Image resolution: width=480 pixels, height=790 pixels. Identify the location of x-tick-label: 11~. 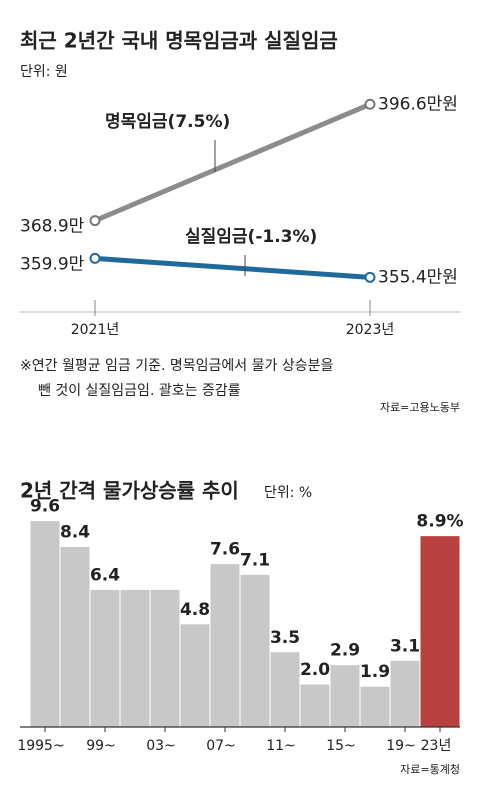
(281, 746).